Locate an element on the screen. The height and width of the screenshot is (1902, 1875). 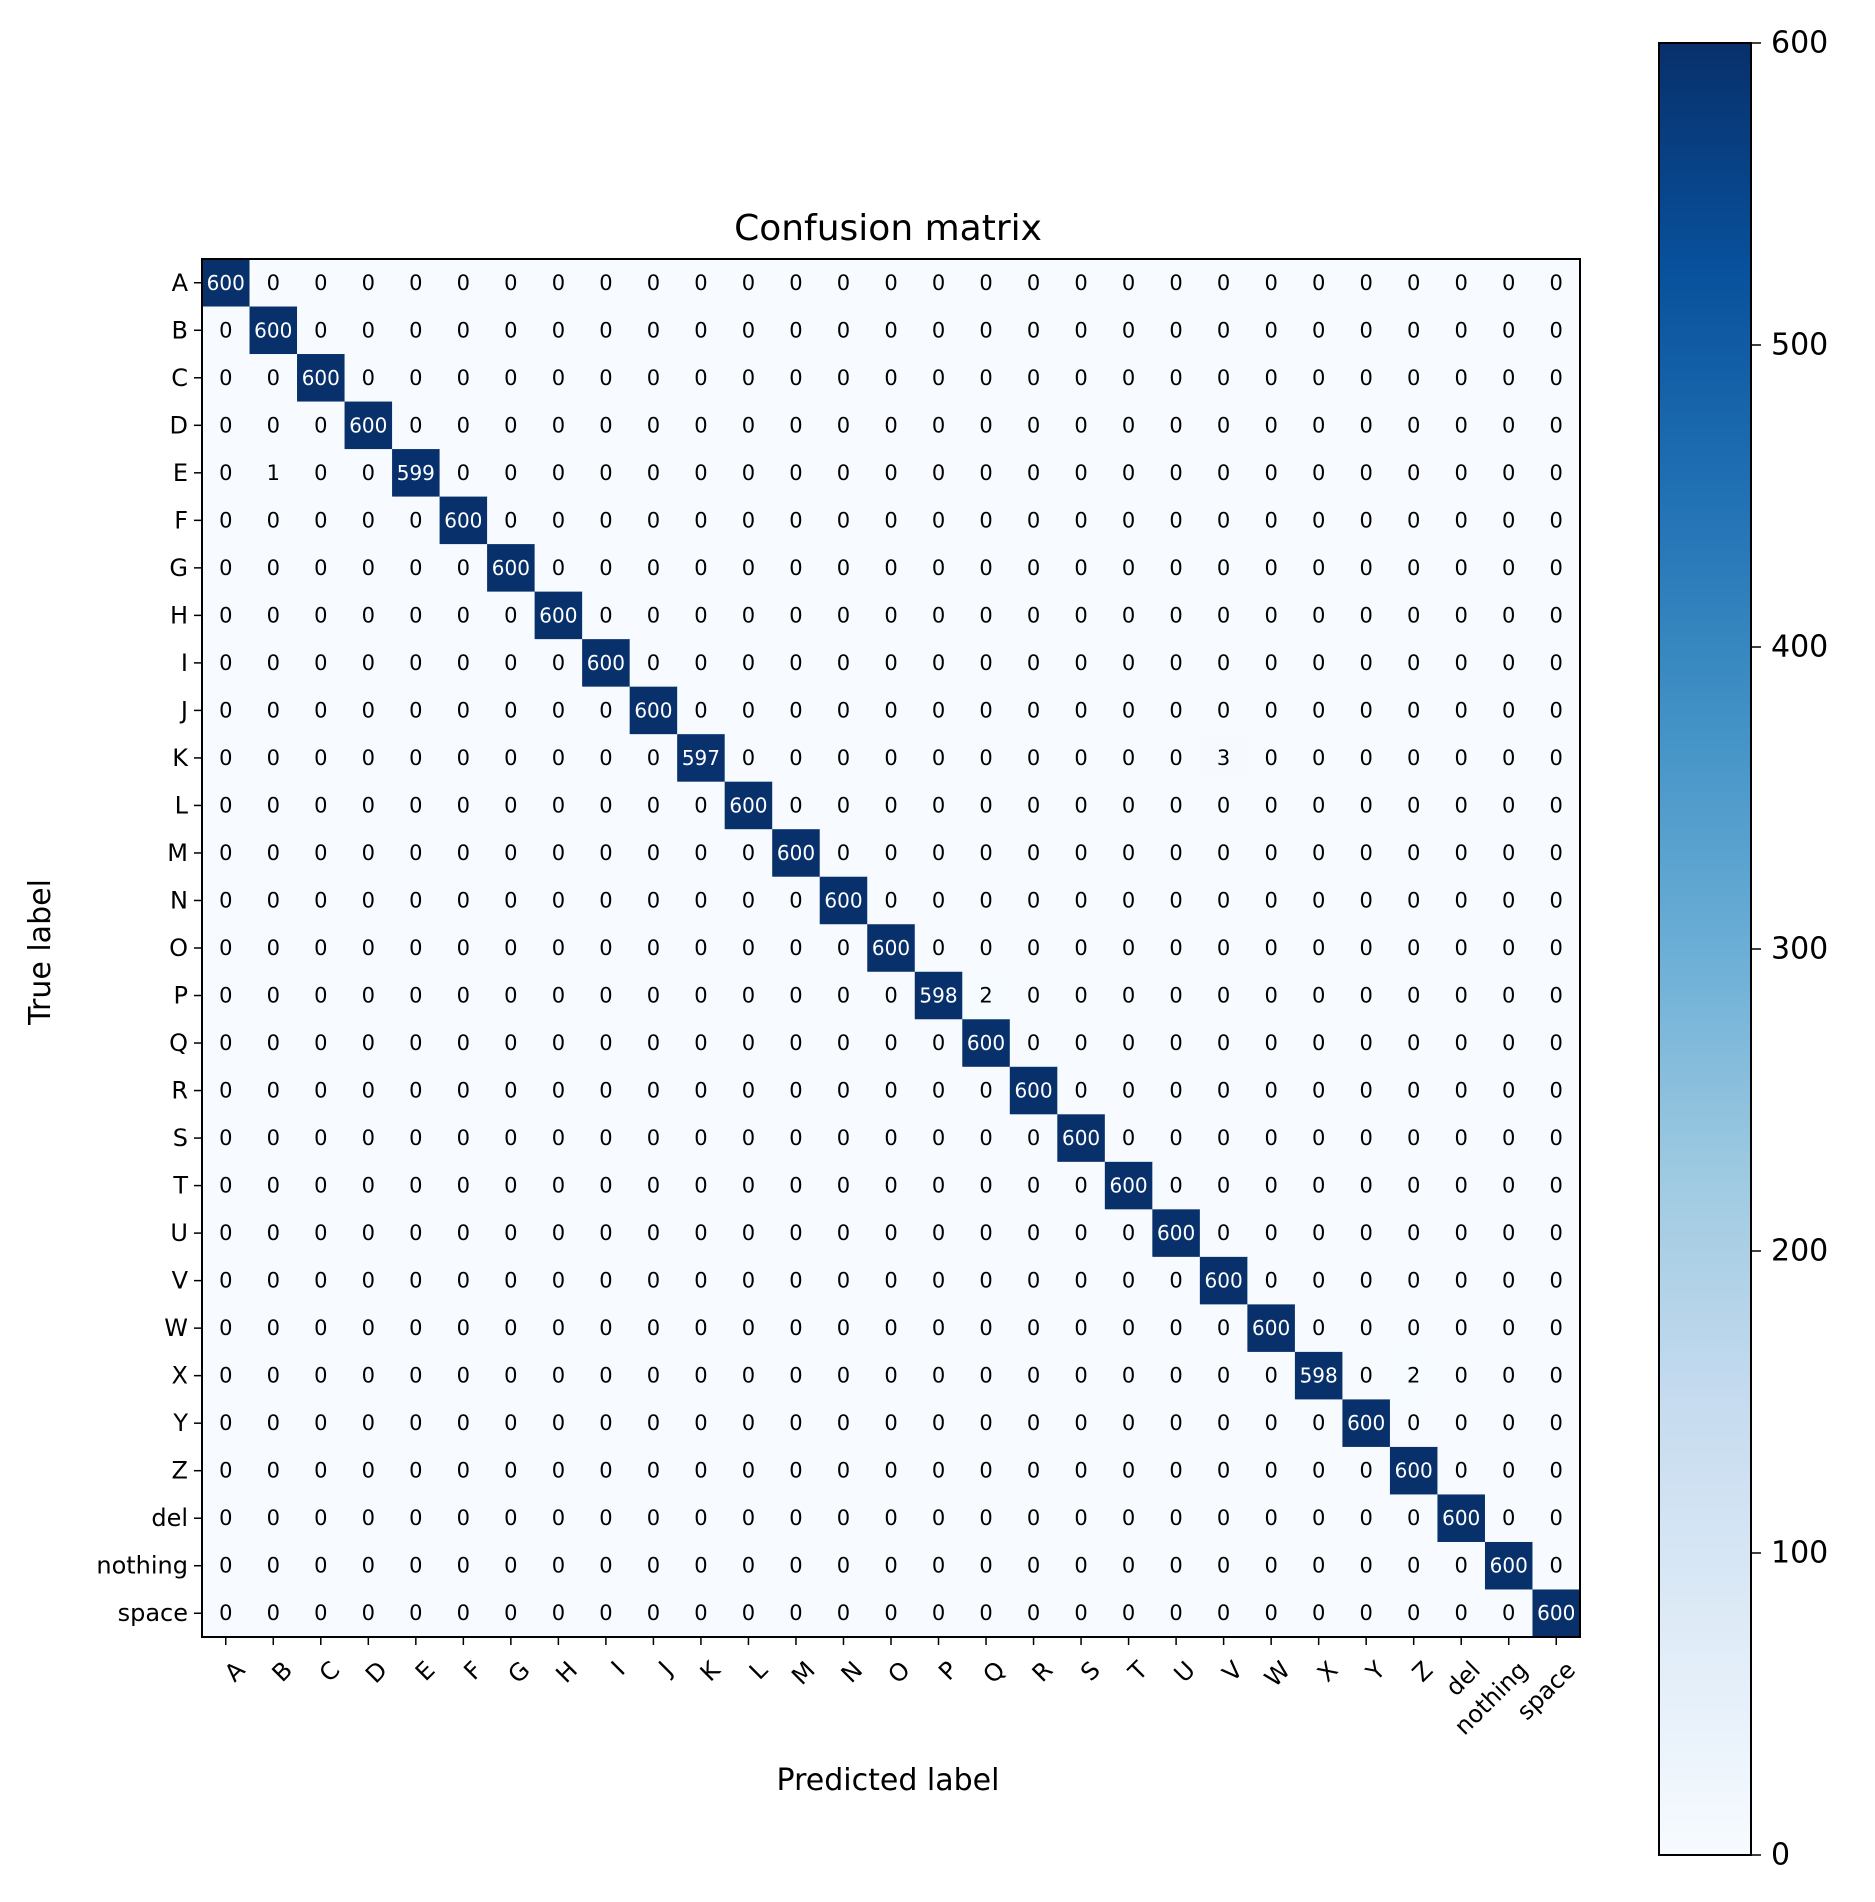
y-tick-label: Q is located at coordinates (178, 1043).